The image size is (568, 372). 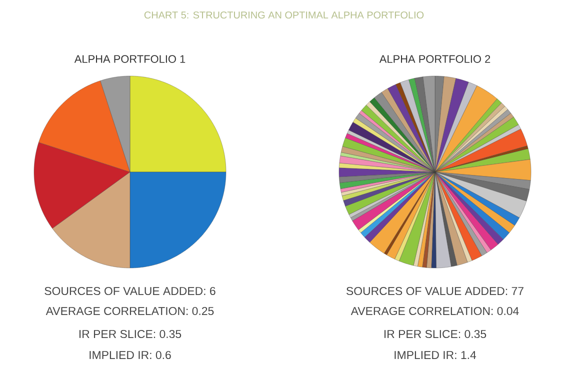 What do you see at coordinates (284, 15) in the screenshot?
I see `text: CHART 5: STRUCTURING AN OPTIMAL ALPHA PORTFOLIO` at bounding box center [284, 15].